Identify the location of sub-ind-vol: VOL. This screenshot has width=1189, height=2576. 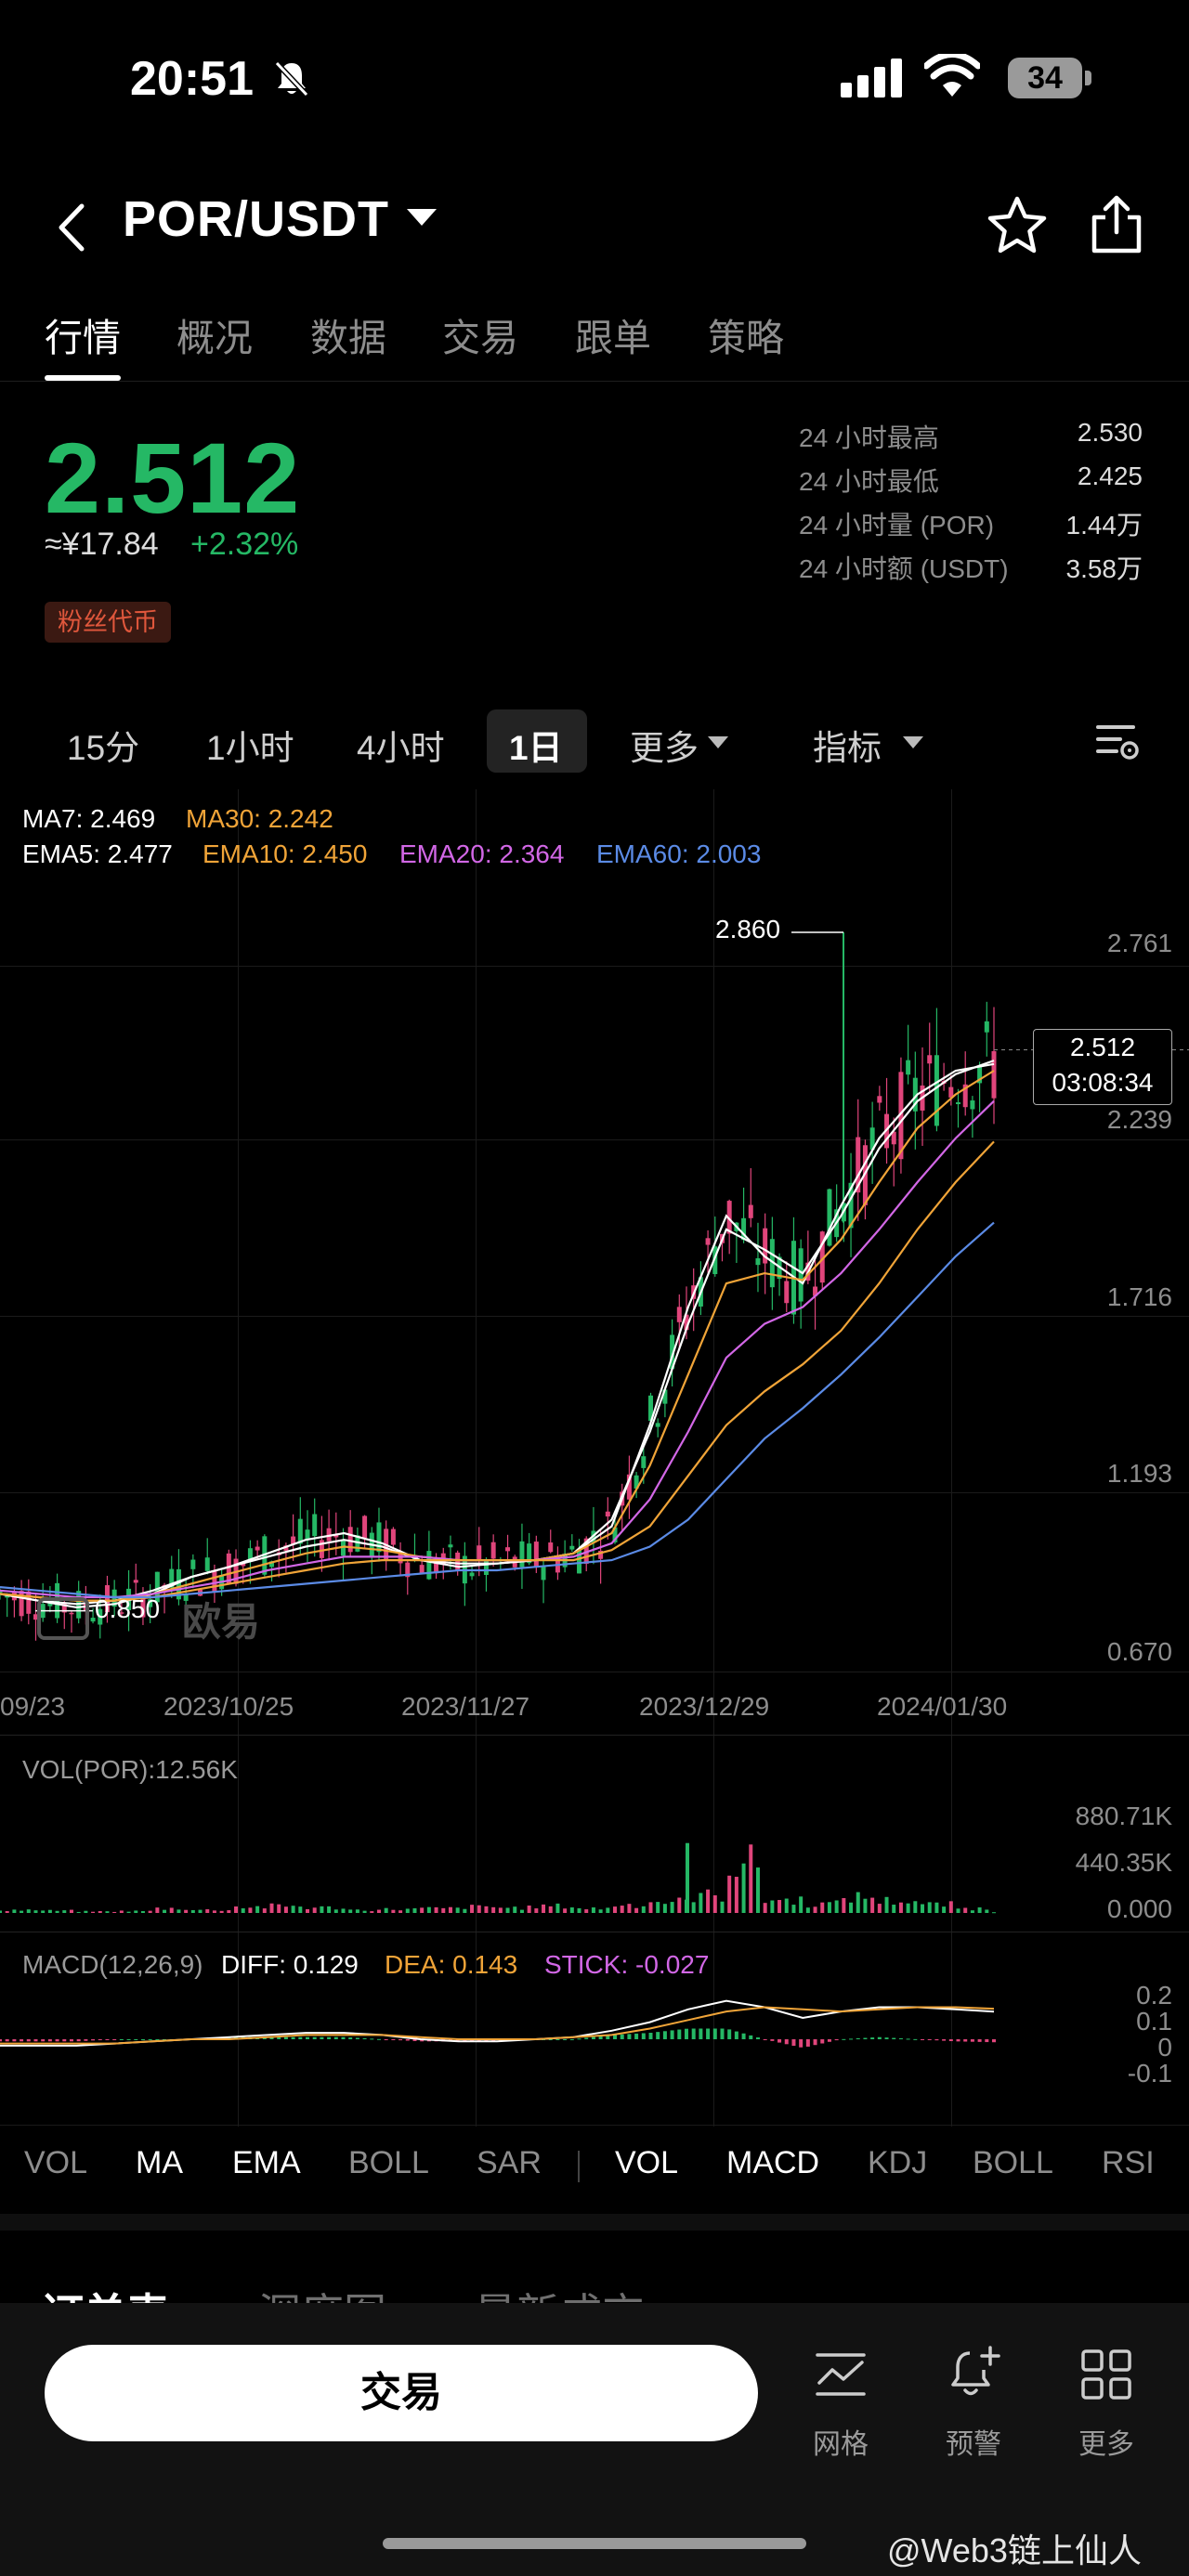
(647, 2162).